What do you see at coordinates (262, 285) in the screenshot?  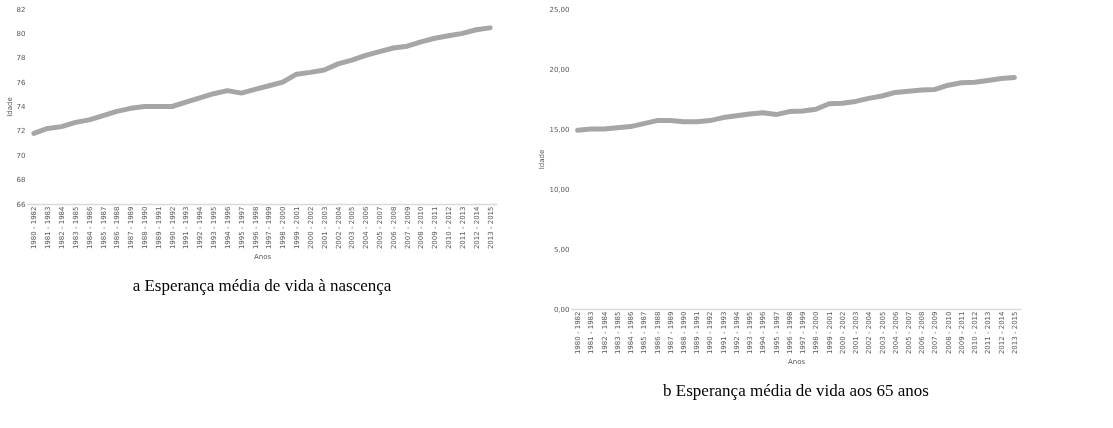 I see `text: a Esperança média de vida à nascença` at bounding box center [262, 285].